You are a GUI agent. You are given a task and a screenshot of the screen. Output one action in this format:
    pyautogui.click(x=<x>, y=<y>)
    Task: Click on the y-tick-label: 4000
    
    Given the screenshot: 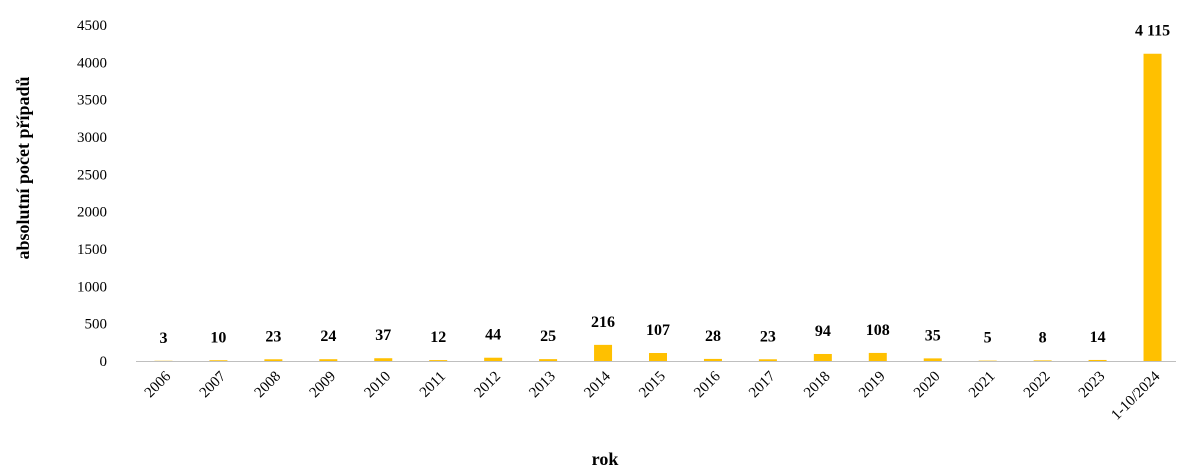 What is the action you would take?
    pyautogui.click(x=92, y=63)
    